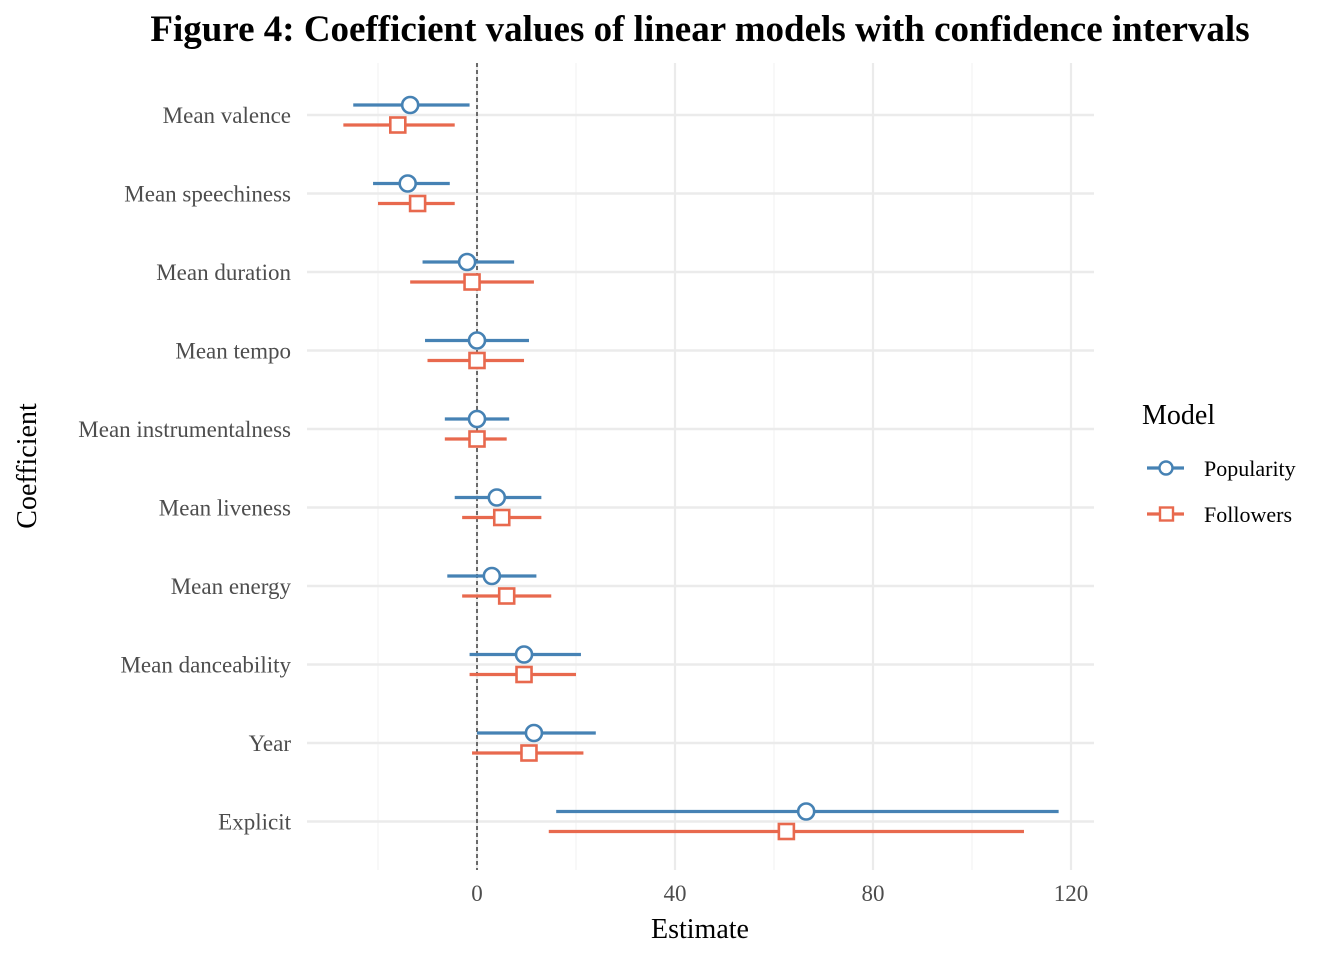 This screenshot has height=960, width=1344. Describe the element at coordinates (231, 586) in the screenshot. I see `y-tick-label: Mean energy` at that location.